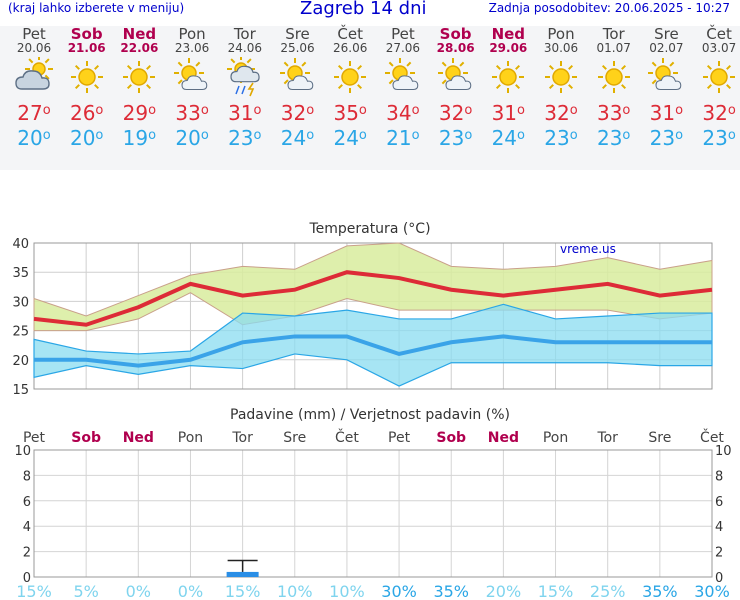  I want to click on day-column: Sre 02.07 31o 23o, so click(666, 88).